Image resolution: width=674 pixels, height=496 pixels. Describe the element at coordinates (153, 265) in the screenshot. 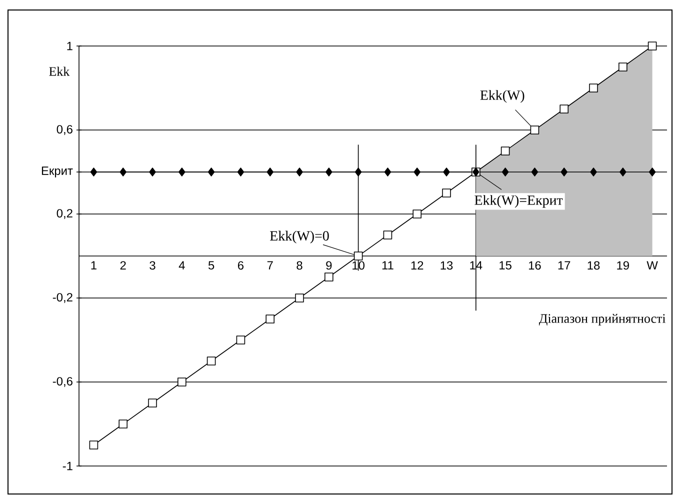

I see `x-tick-label: 3` at that location.